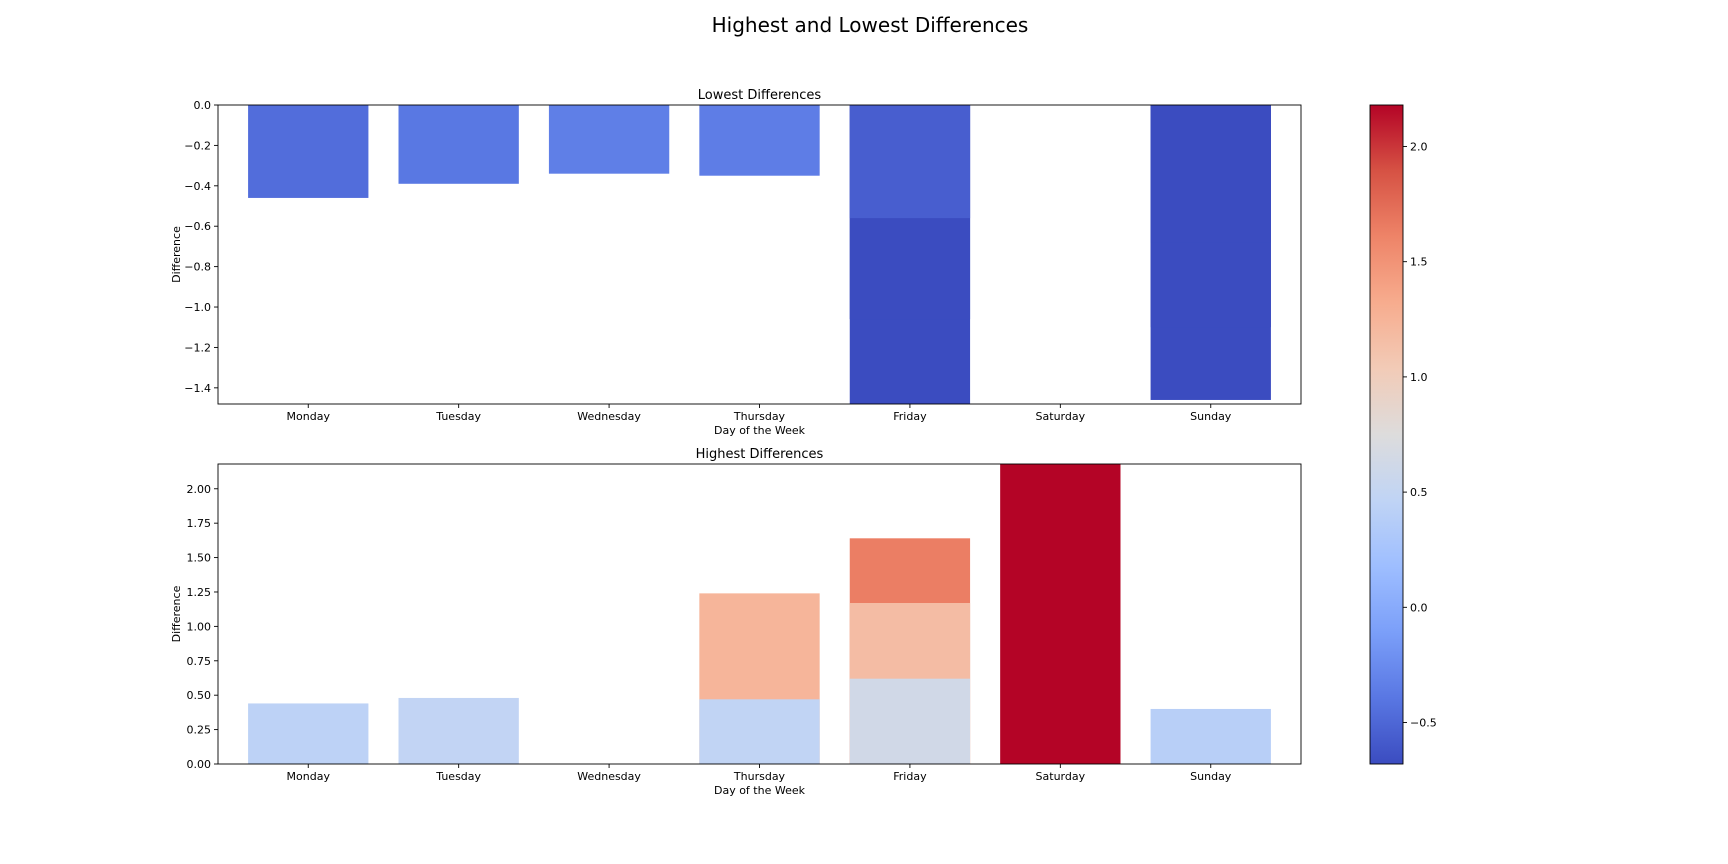 This screenshot has height=864, width=1728. I want to click on highest-xtick-label: Sunday, so click(1211, 776).